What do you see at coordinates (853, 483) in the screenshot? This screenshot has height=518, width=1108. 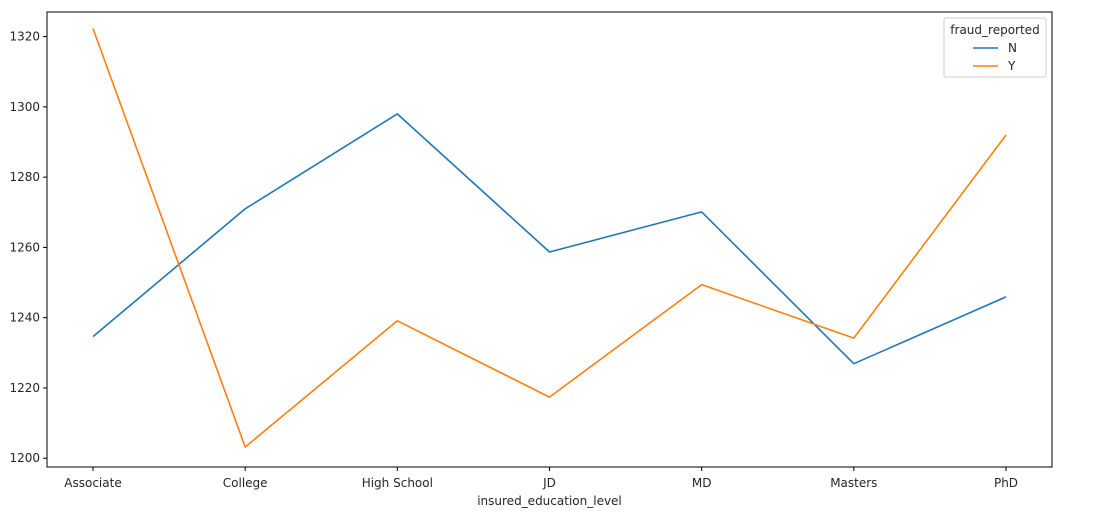 I see `x-tick-label: Masters` at bounding box center [853, 483].